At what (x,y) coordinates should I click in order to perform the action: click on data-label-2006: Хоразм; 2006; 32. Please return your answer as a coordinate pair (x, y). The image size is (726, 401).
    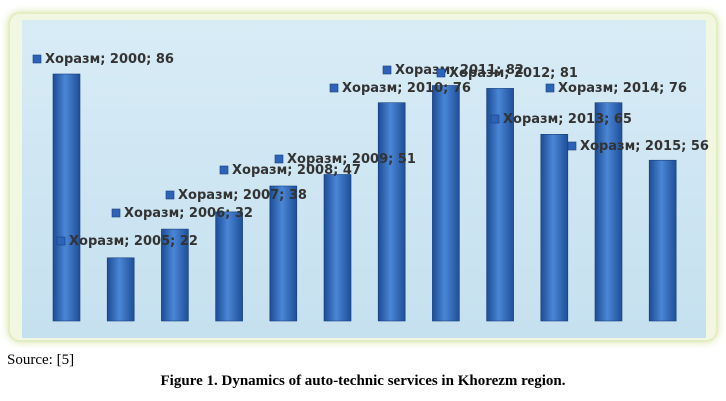
    Looking at the image, I should click on (182, 213).